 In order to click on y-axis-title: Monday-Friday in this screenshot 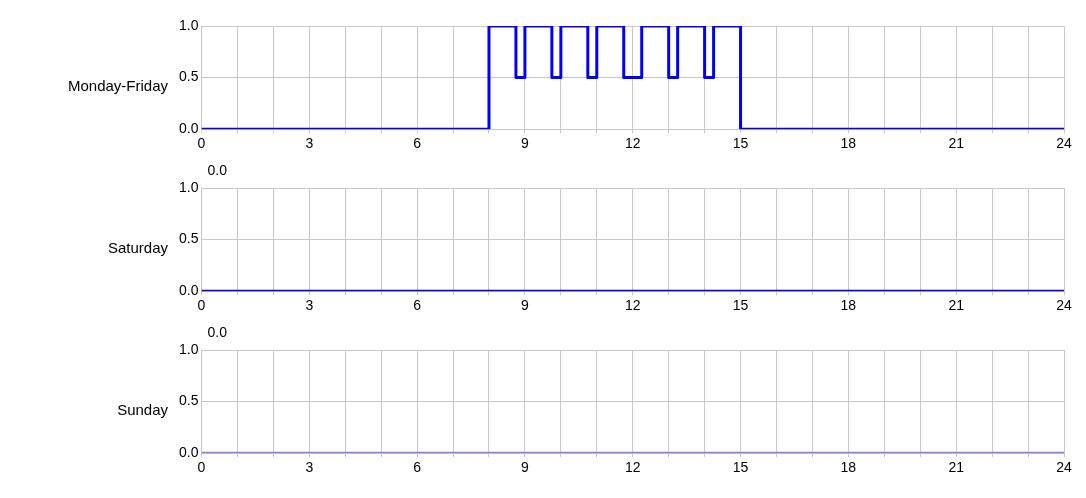, I will do `click(117, 84)`.